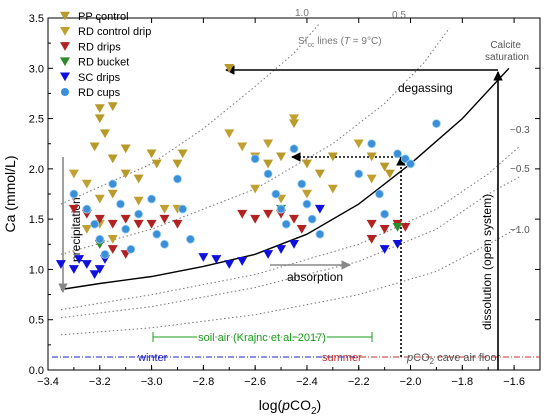  I want to click on x-axis-title: log(pCO2), so click(290, 407).